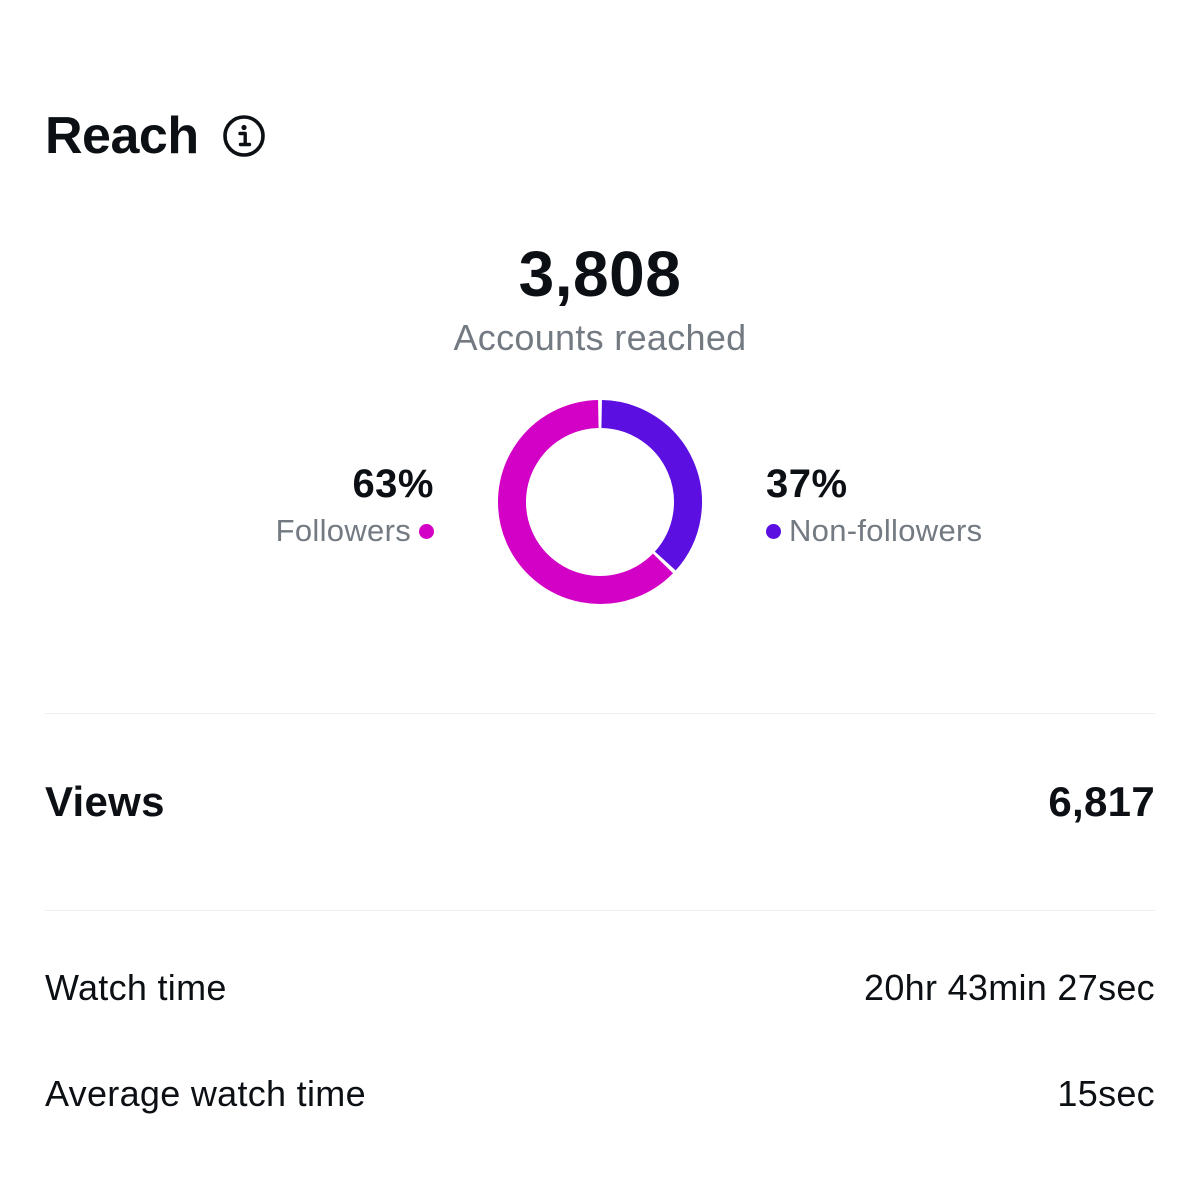  I want to click on views-value: 6,817, so click(1101, 801).